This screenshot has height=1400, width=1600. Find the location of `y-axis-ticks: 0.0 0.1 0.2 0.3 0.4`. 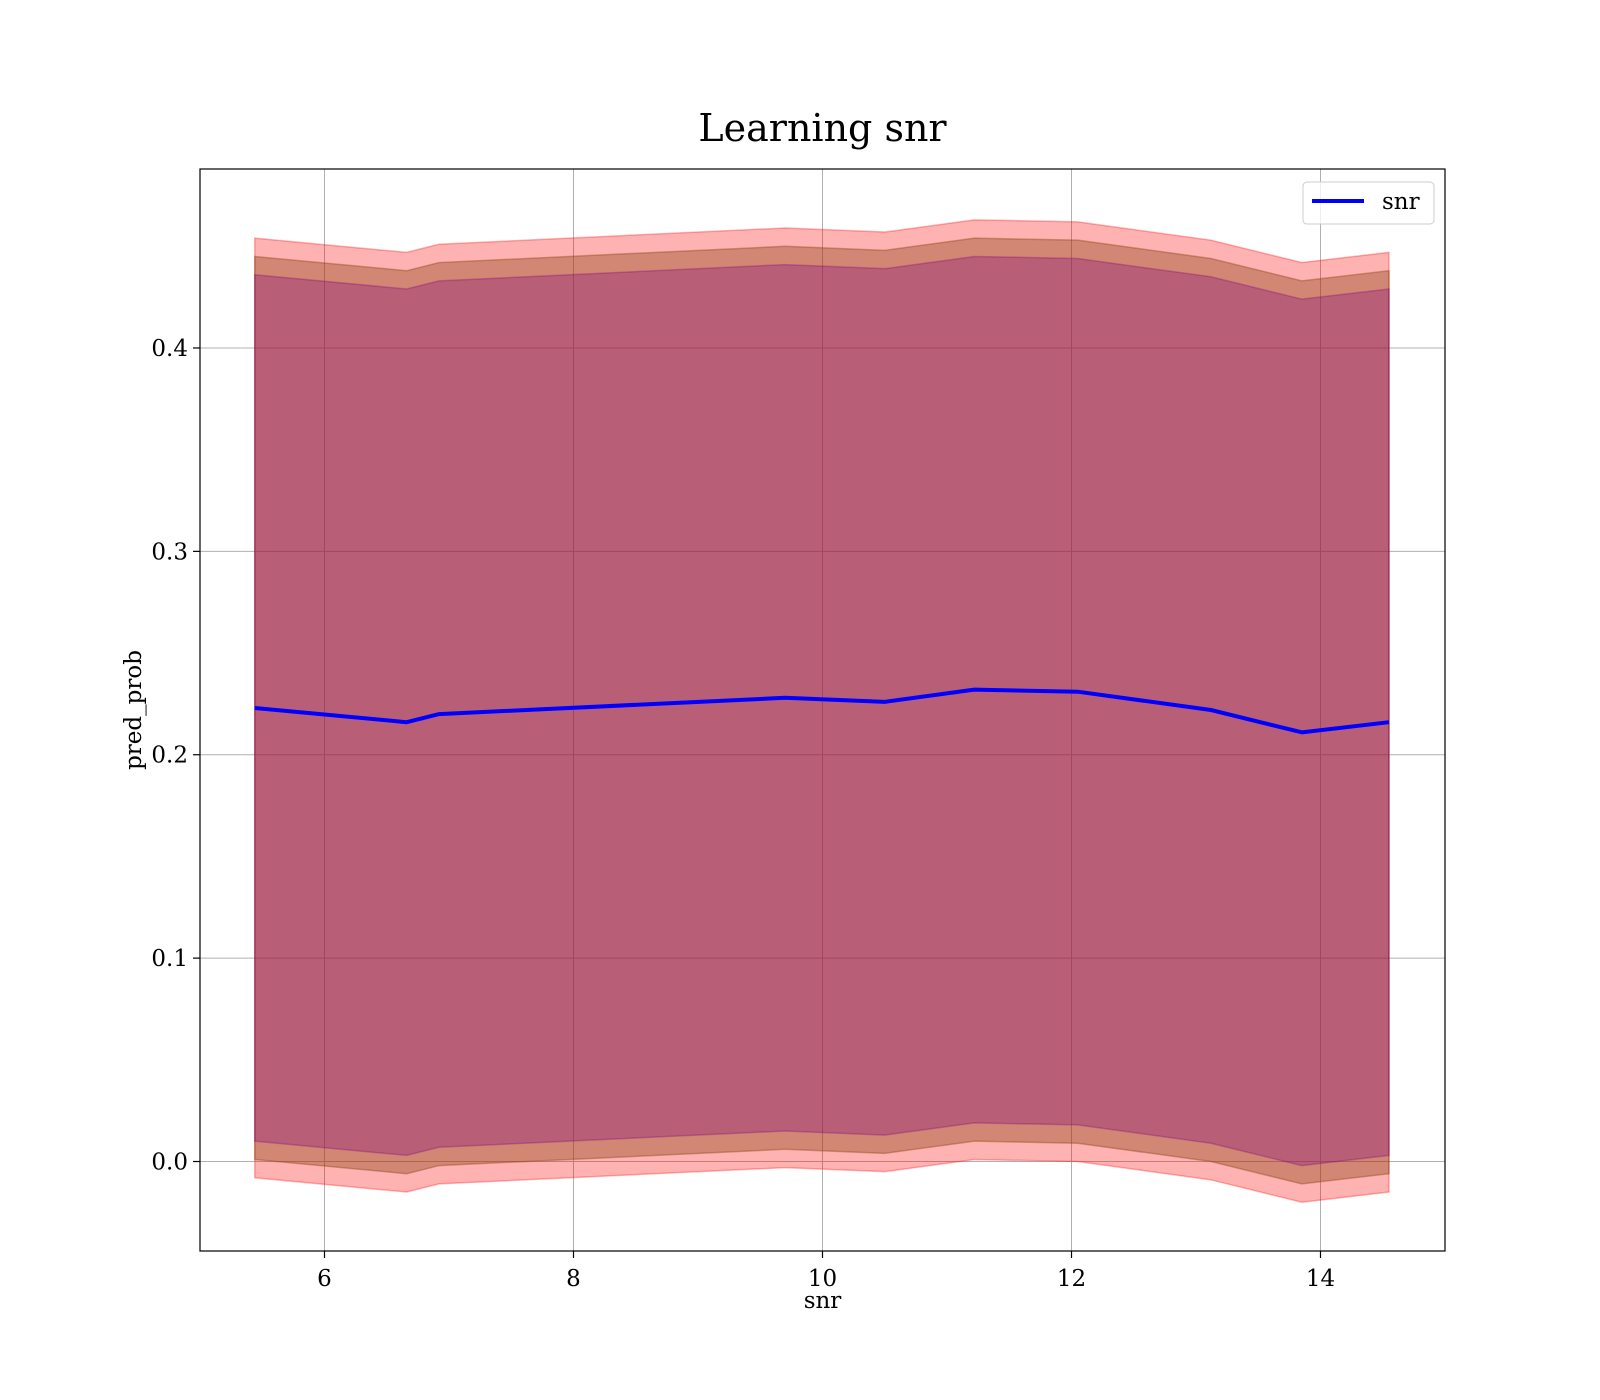

y-axis-ticks: 0.0 0.1 0.2 0.3 0.4 is located at coordinates (175, 756).